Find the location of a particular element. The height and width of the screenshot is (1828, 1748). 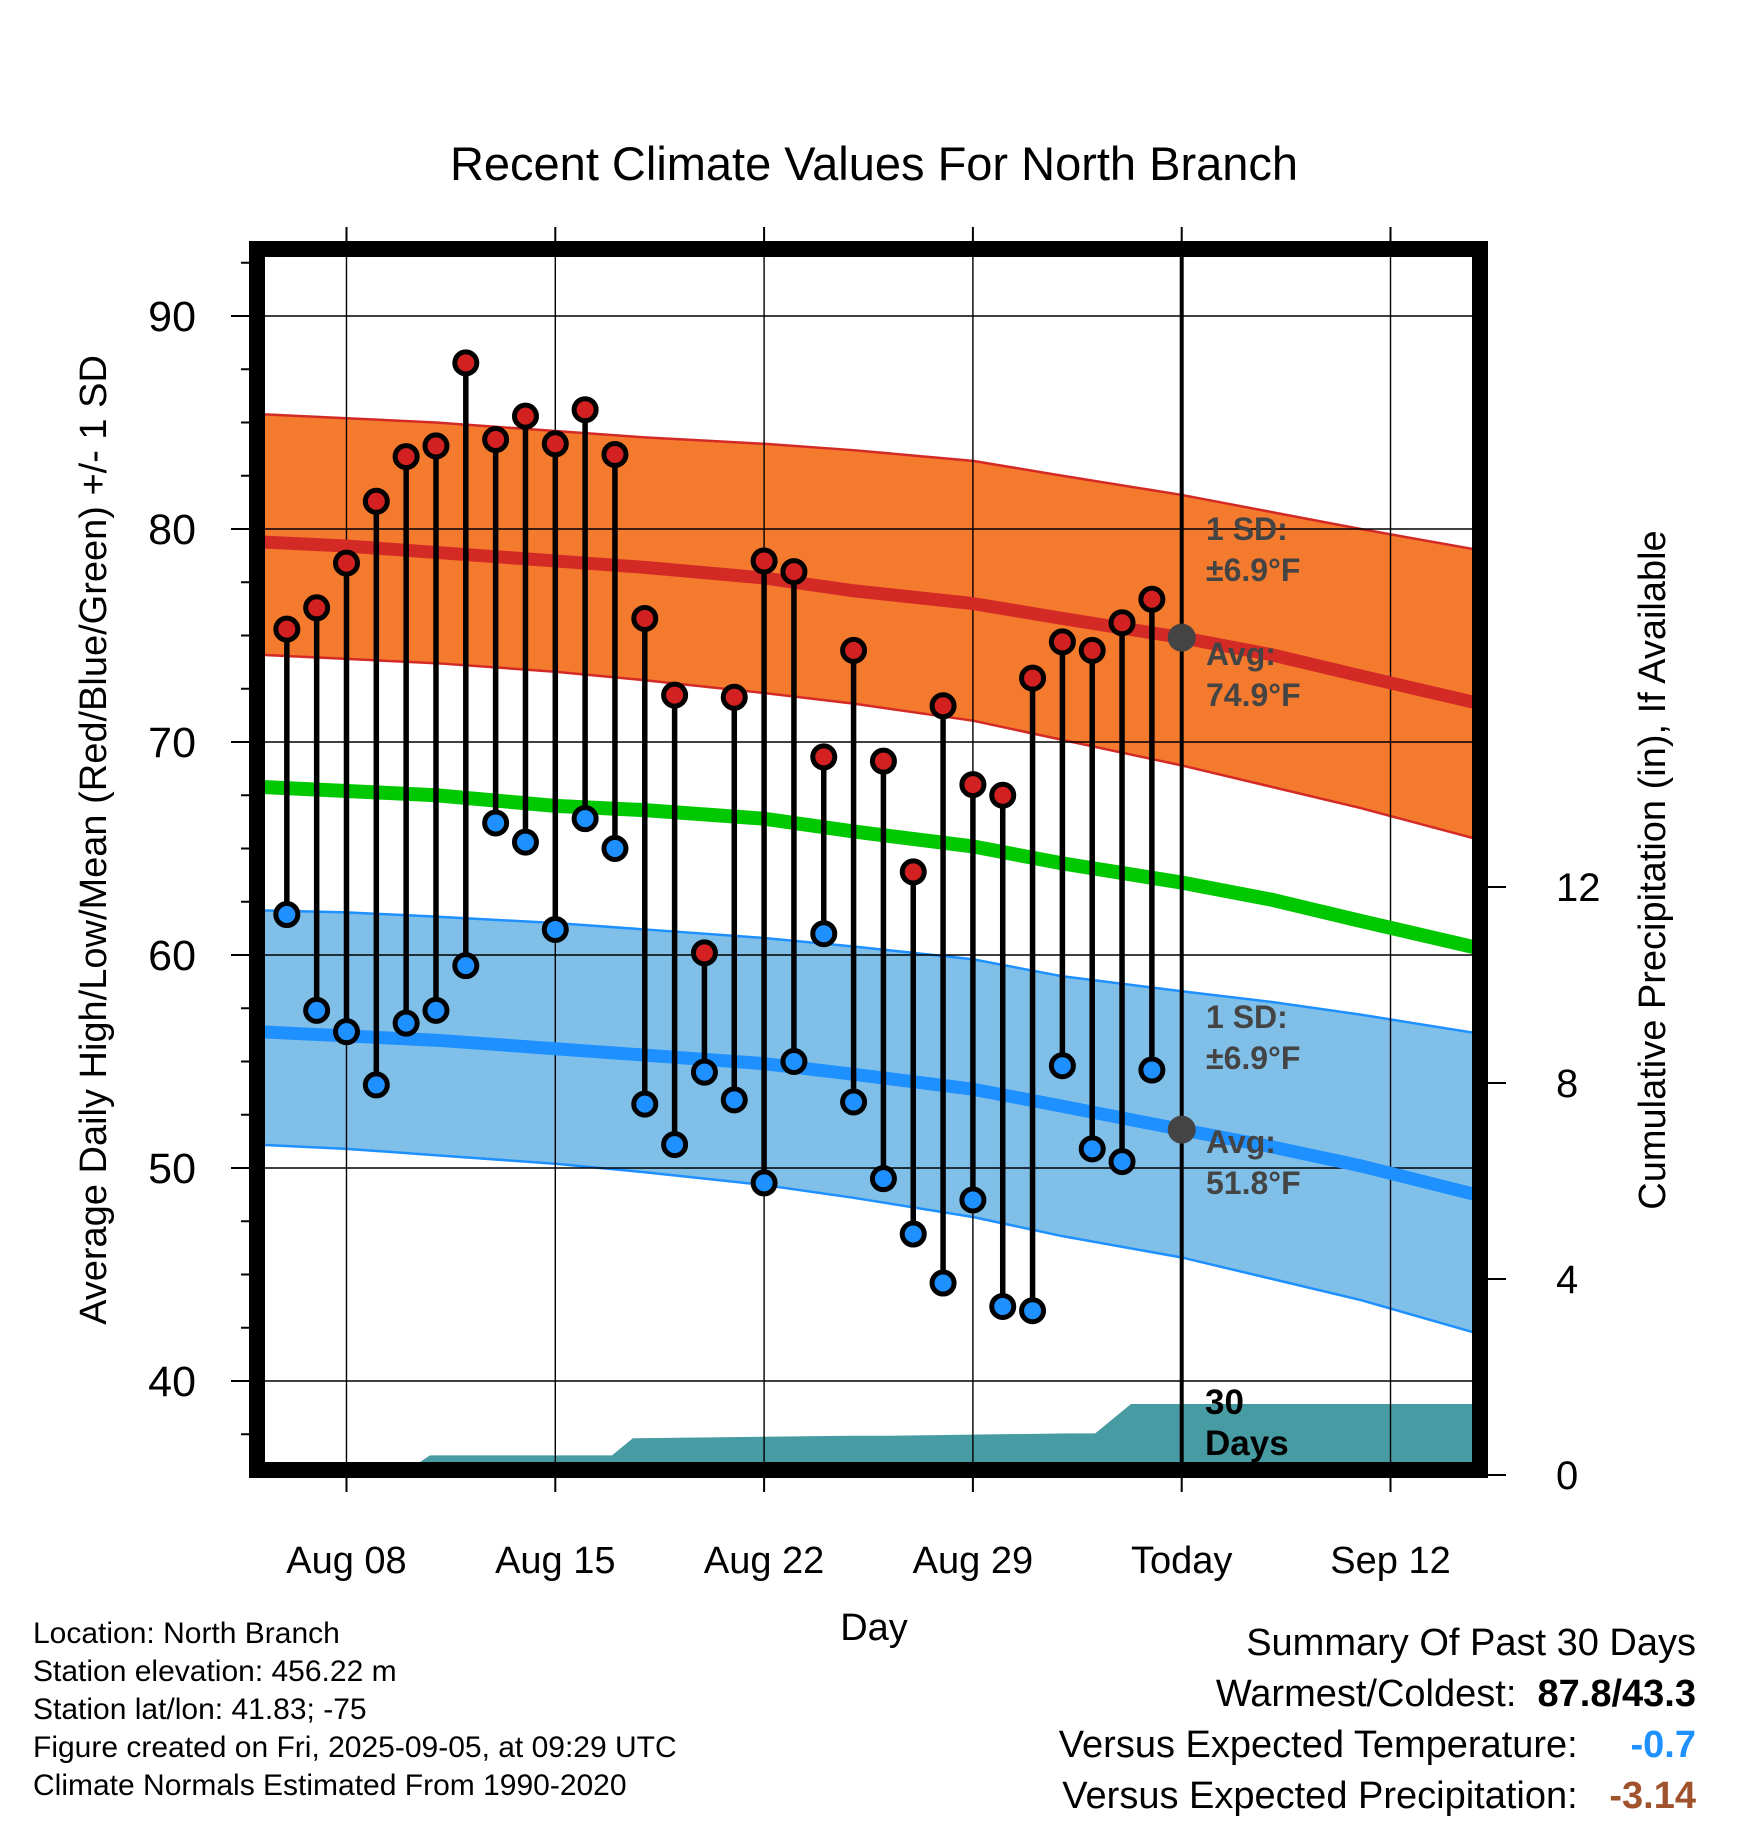

y-tick-label: 80 is located at coordinates (172, 530).